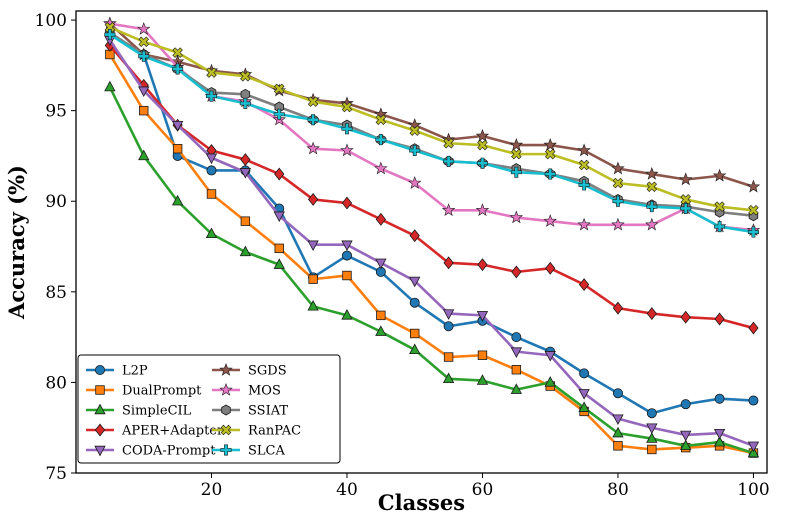  I want to click on legend-label: SGDS, so click(267, 371).